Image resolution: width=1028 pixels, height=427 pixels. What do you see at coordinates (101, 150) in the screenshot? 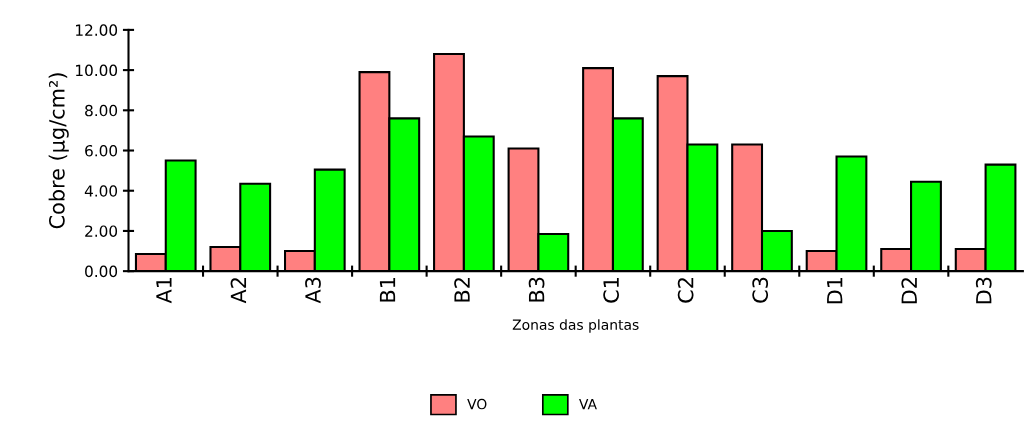
I see `y-tick-label: 6.00` at bounding box center [101, 150].